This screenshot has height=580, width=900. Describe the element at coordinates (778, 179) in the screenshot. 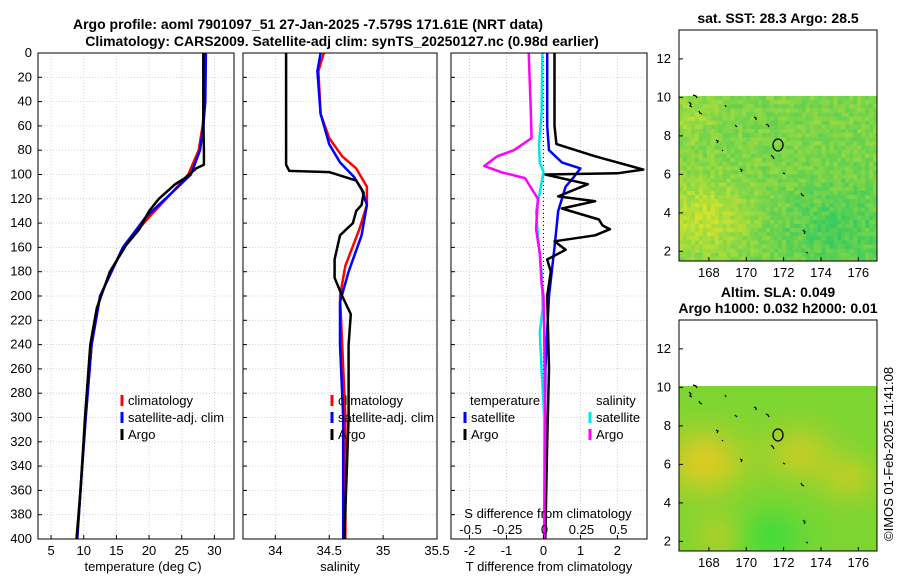

I see `sst-heatmap` at that location.